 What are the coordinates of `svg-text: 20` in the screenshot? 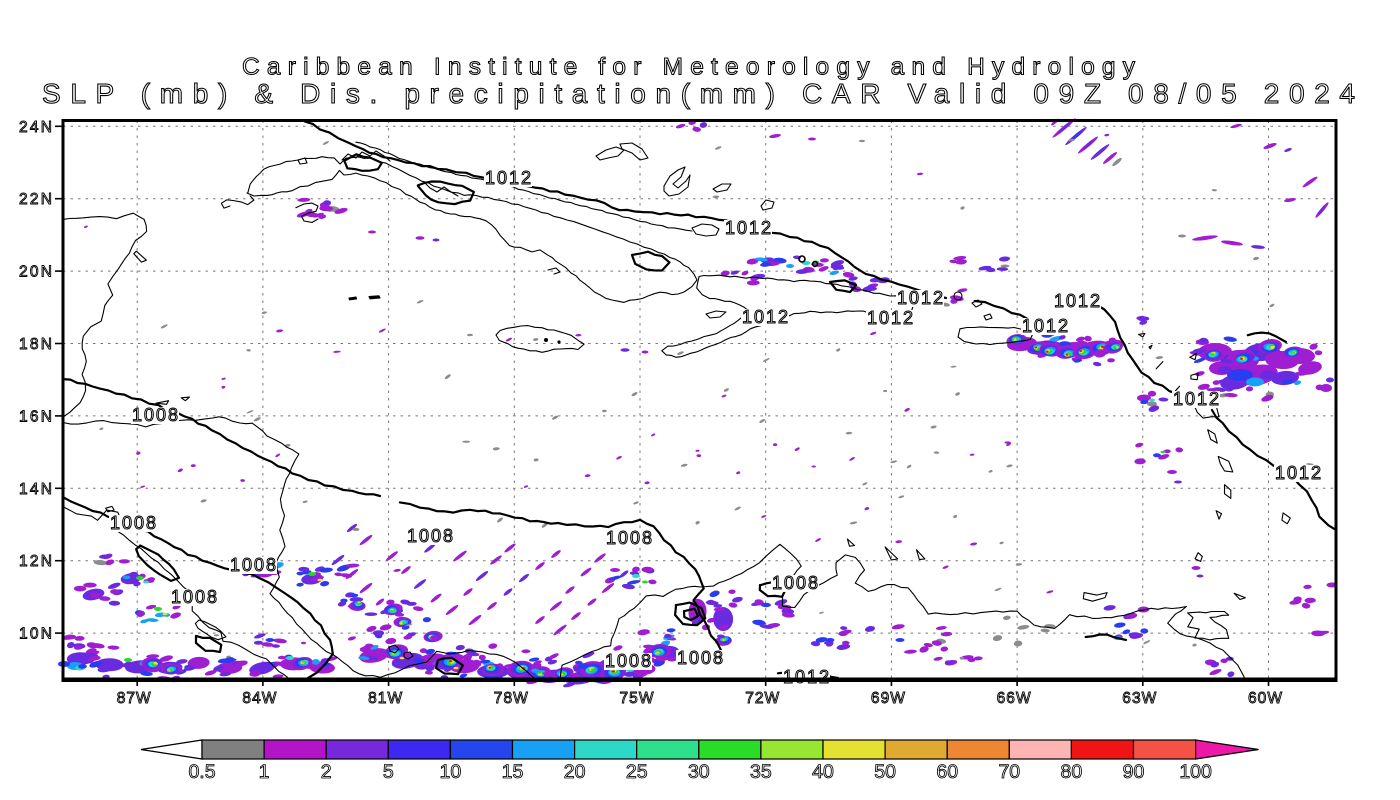 It's located at (575, 772).